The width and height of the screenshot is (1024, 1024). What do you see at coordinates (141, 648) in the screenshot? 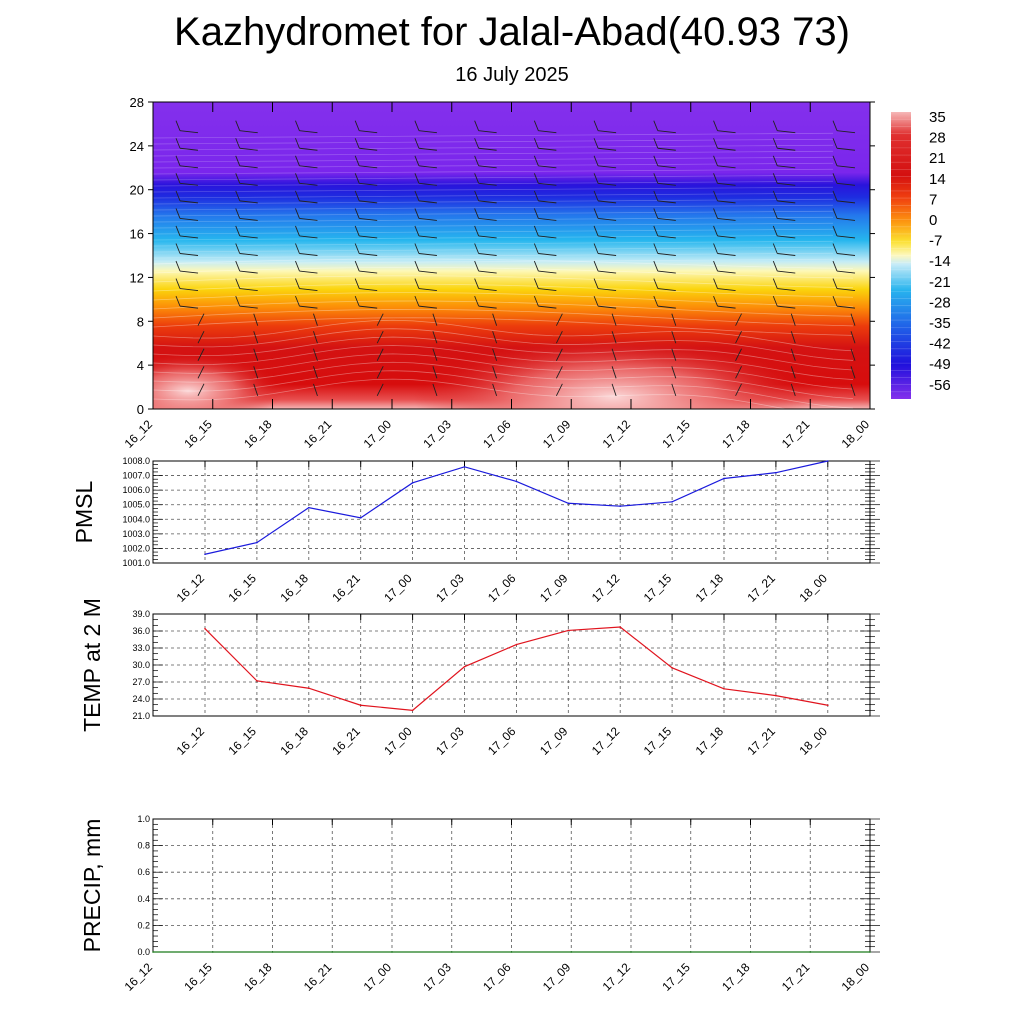
I see `y-tick-label: 33.0` at bounding box center [141, 648].